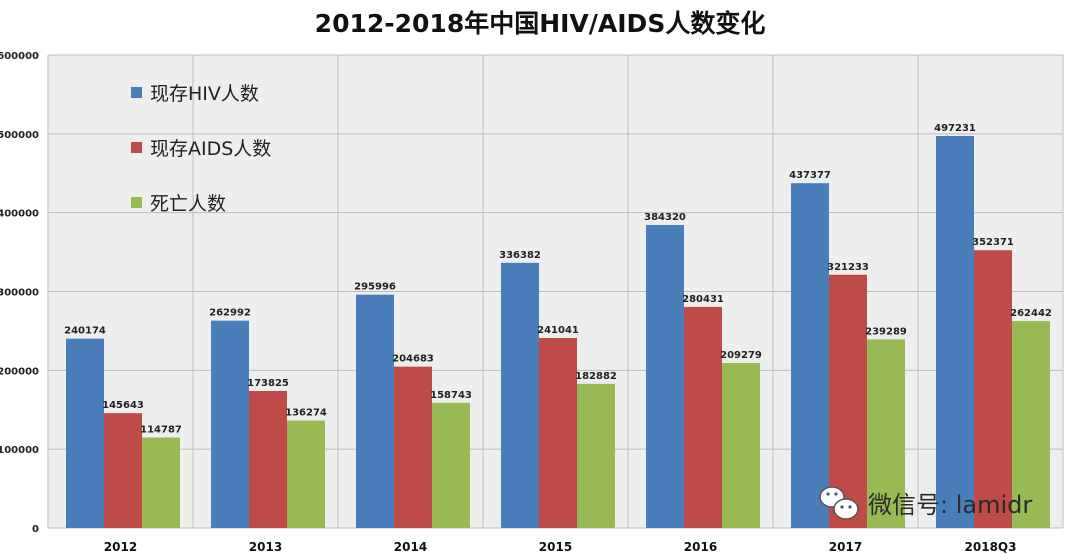 Image resolution: width=1080 pixels, height=554 pixels. Describe the element at coordinates (19, 214) in the screenshot. I see `y-tick-label: 400000` at that location.